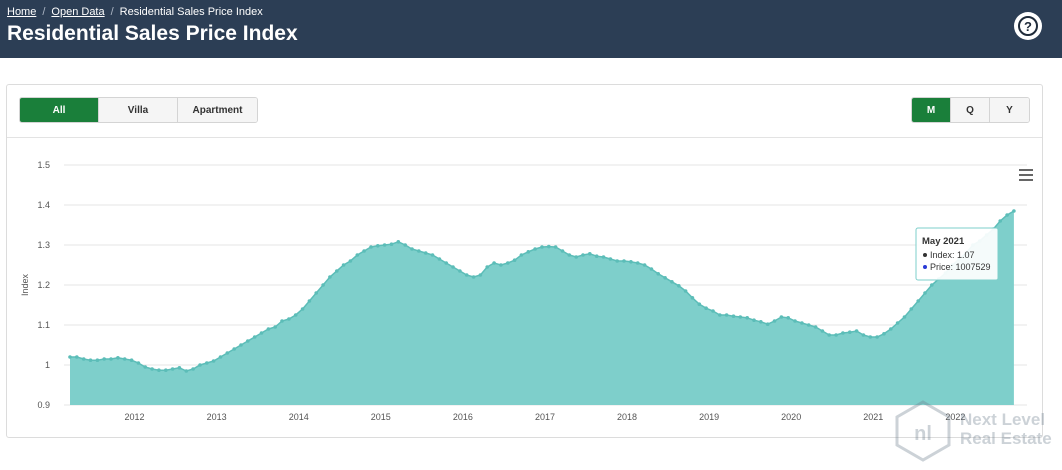 The width and height of the screenshot is (1062, 470). I want to click on breadcrumb-open-data-link: Open Data, so click(78, 12).